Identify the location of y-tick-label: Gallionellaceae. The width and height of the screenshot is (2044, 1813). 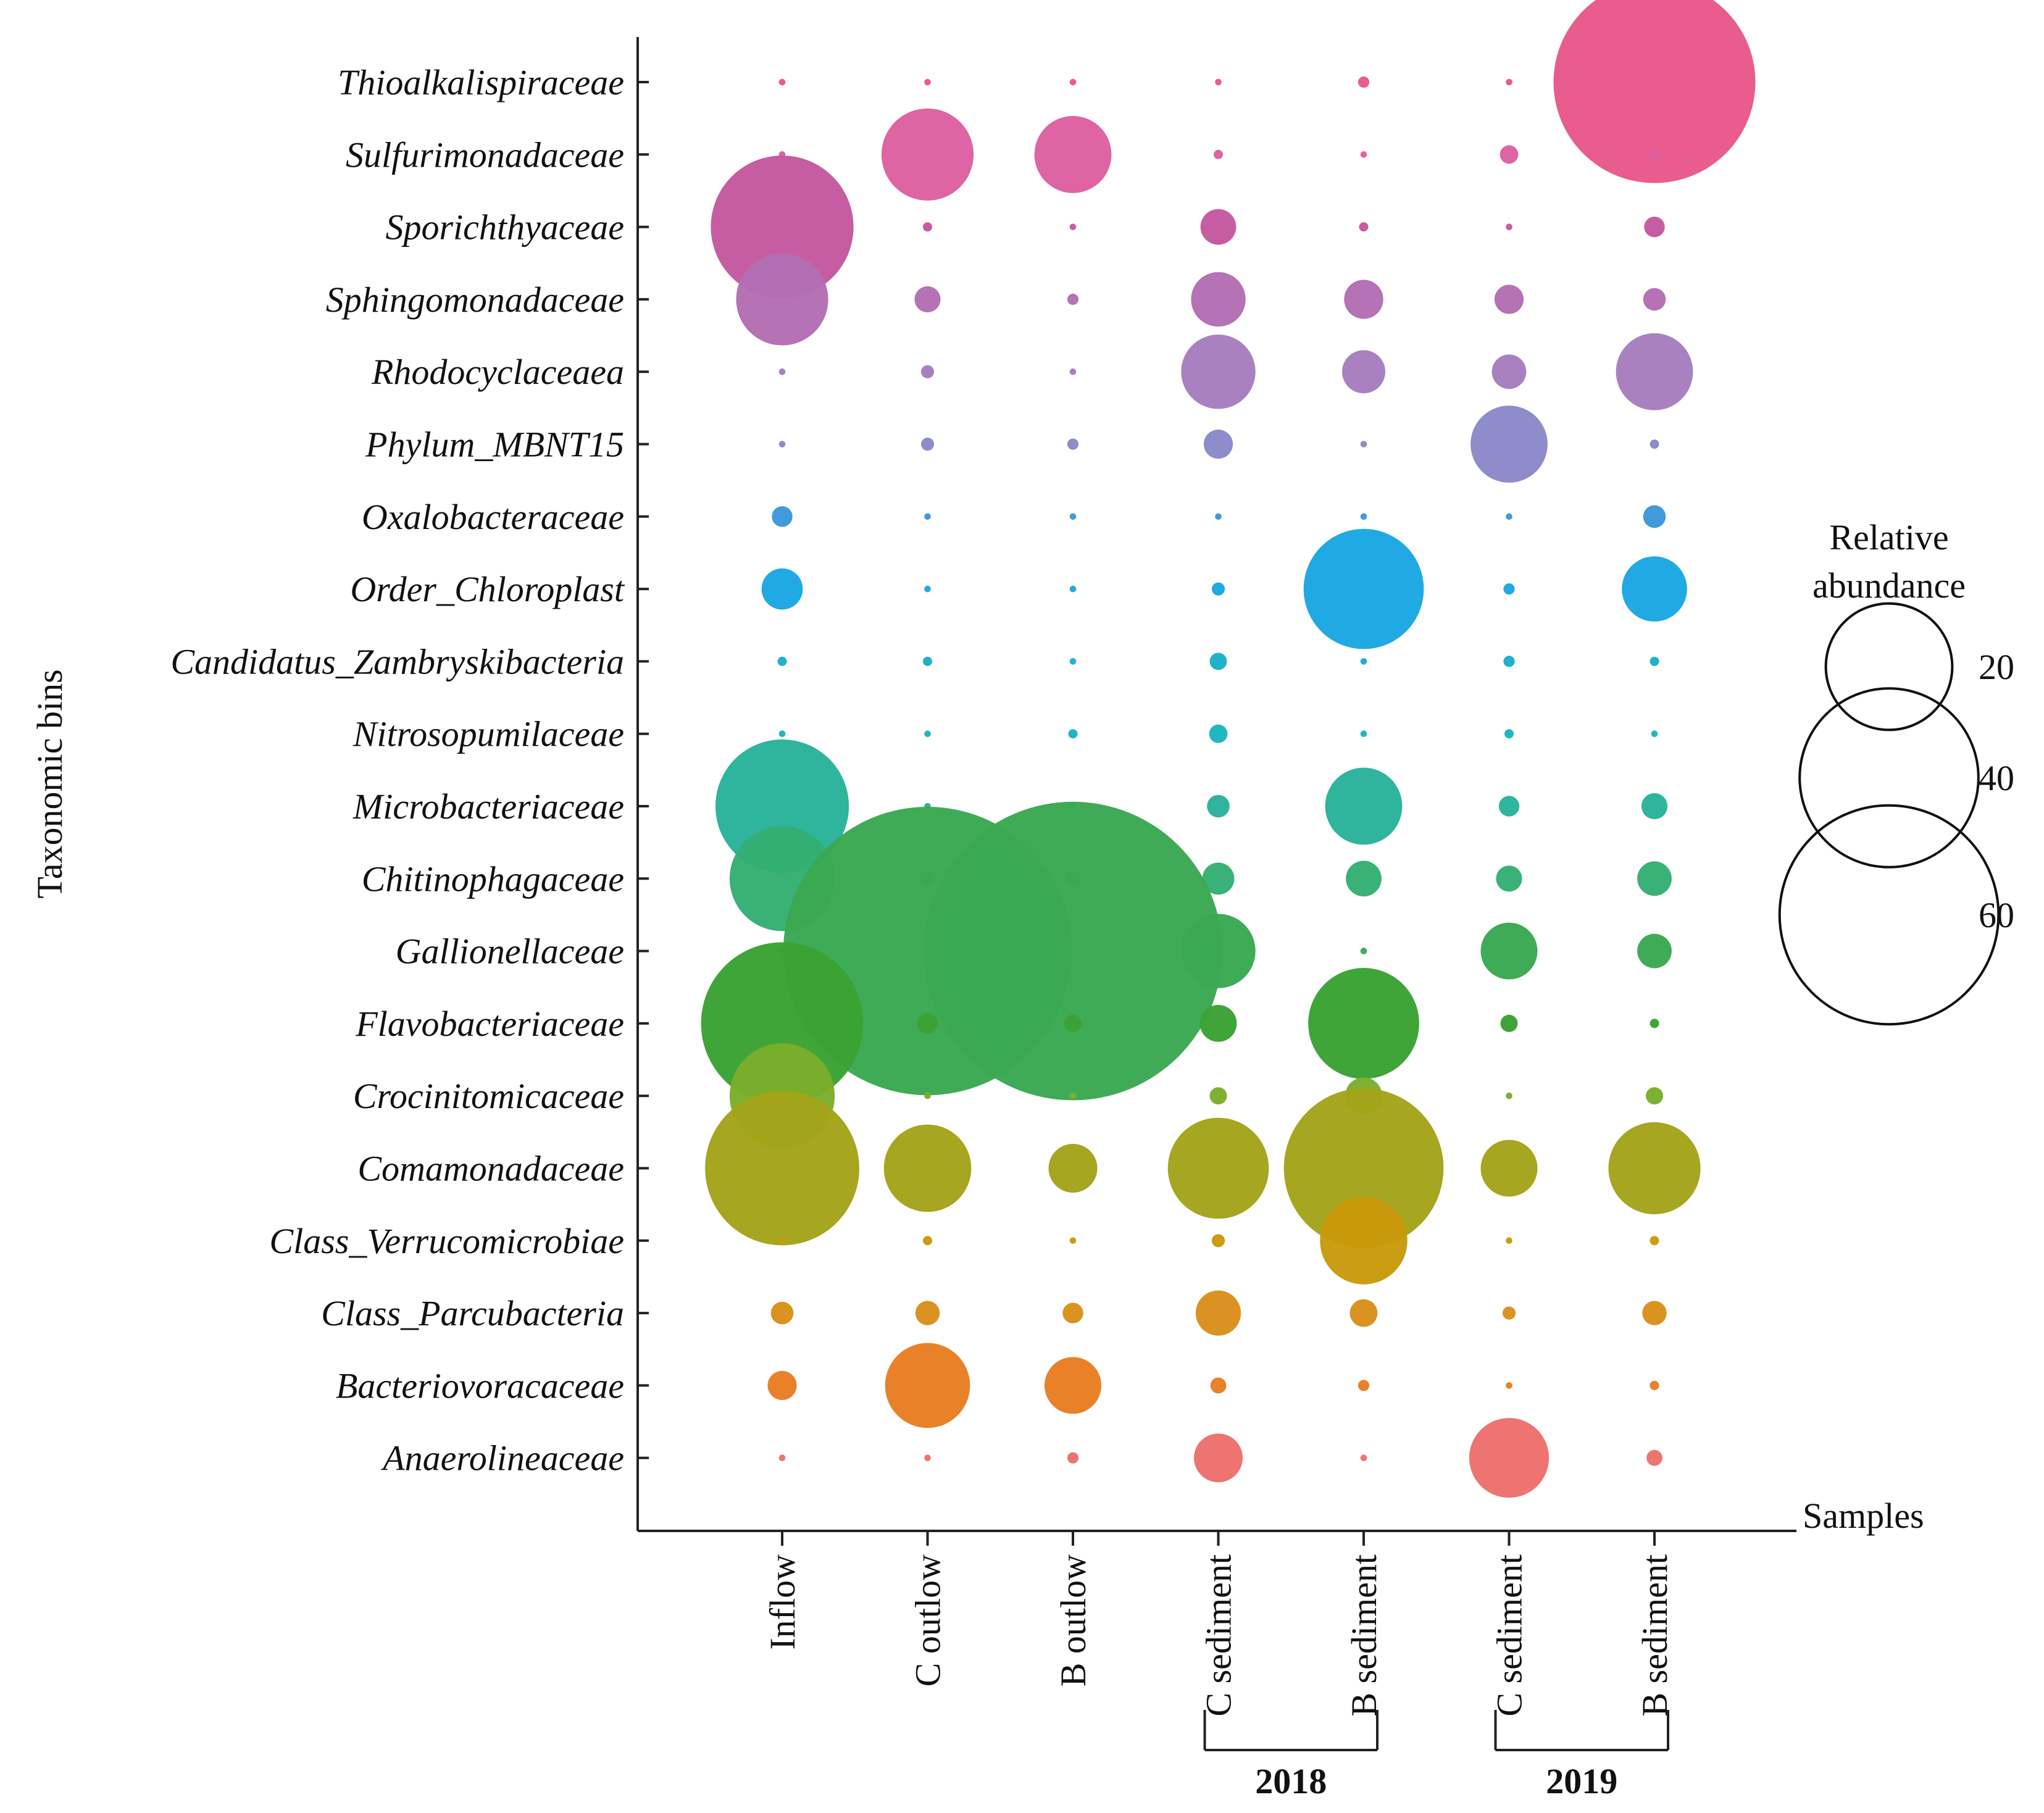
(510, 952).